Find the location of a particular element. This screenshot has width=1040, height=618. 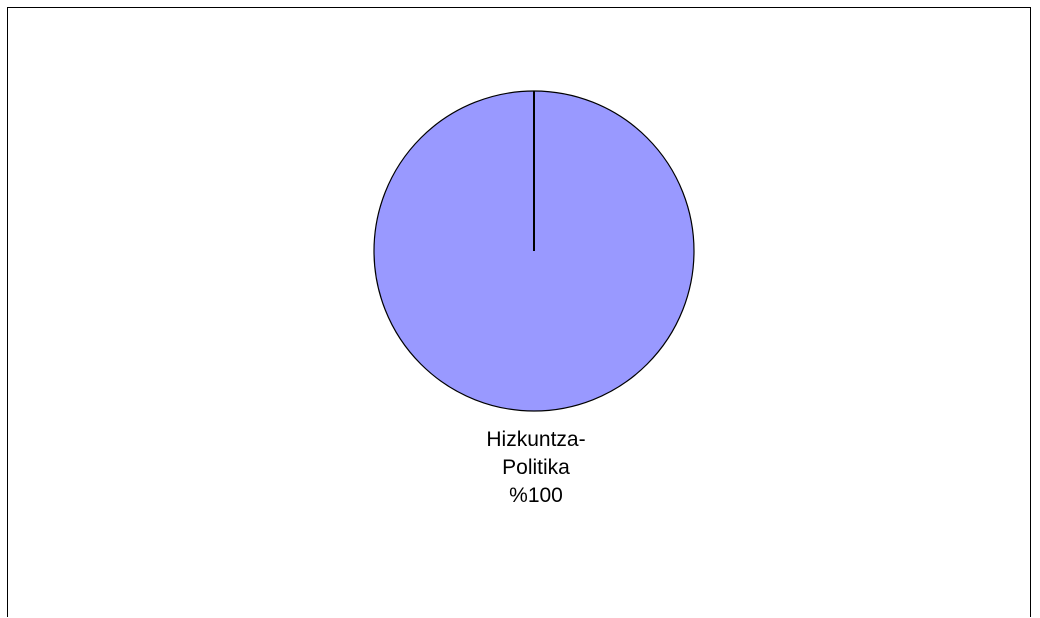

slice-value-label: %100 is located at coordinates (536, 495).